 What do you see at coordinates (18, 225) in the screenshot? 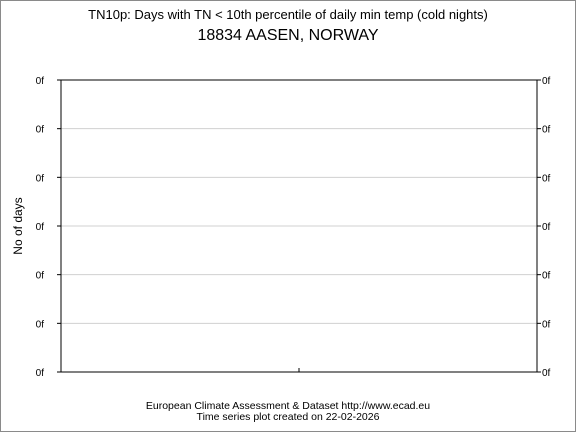
I see `y-axis-label: No of days` at bounding box center [18, 225].